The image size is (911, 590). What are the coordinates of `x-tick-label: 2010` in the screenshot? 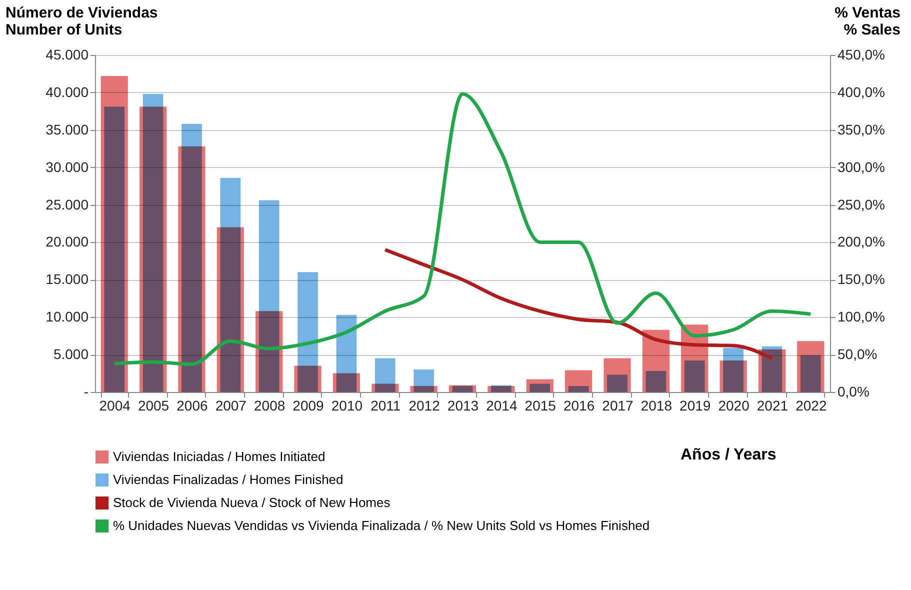 It's located at (347, 406).